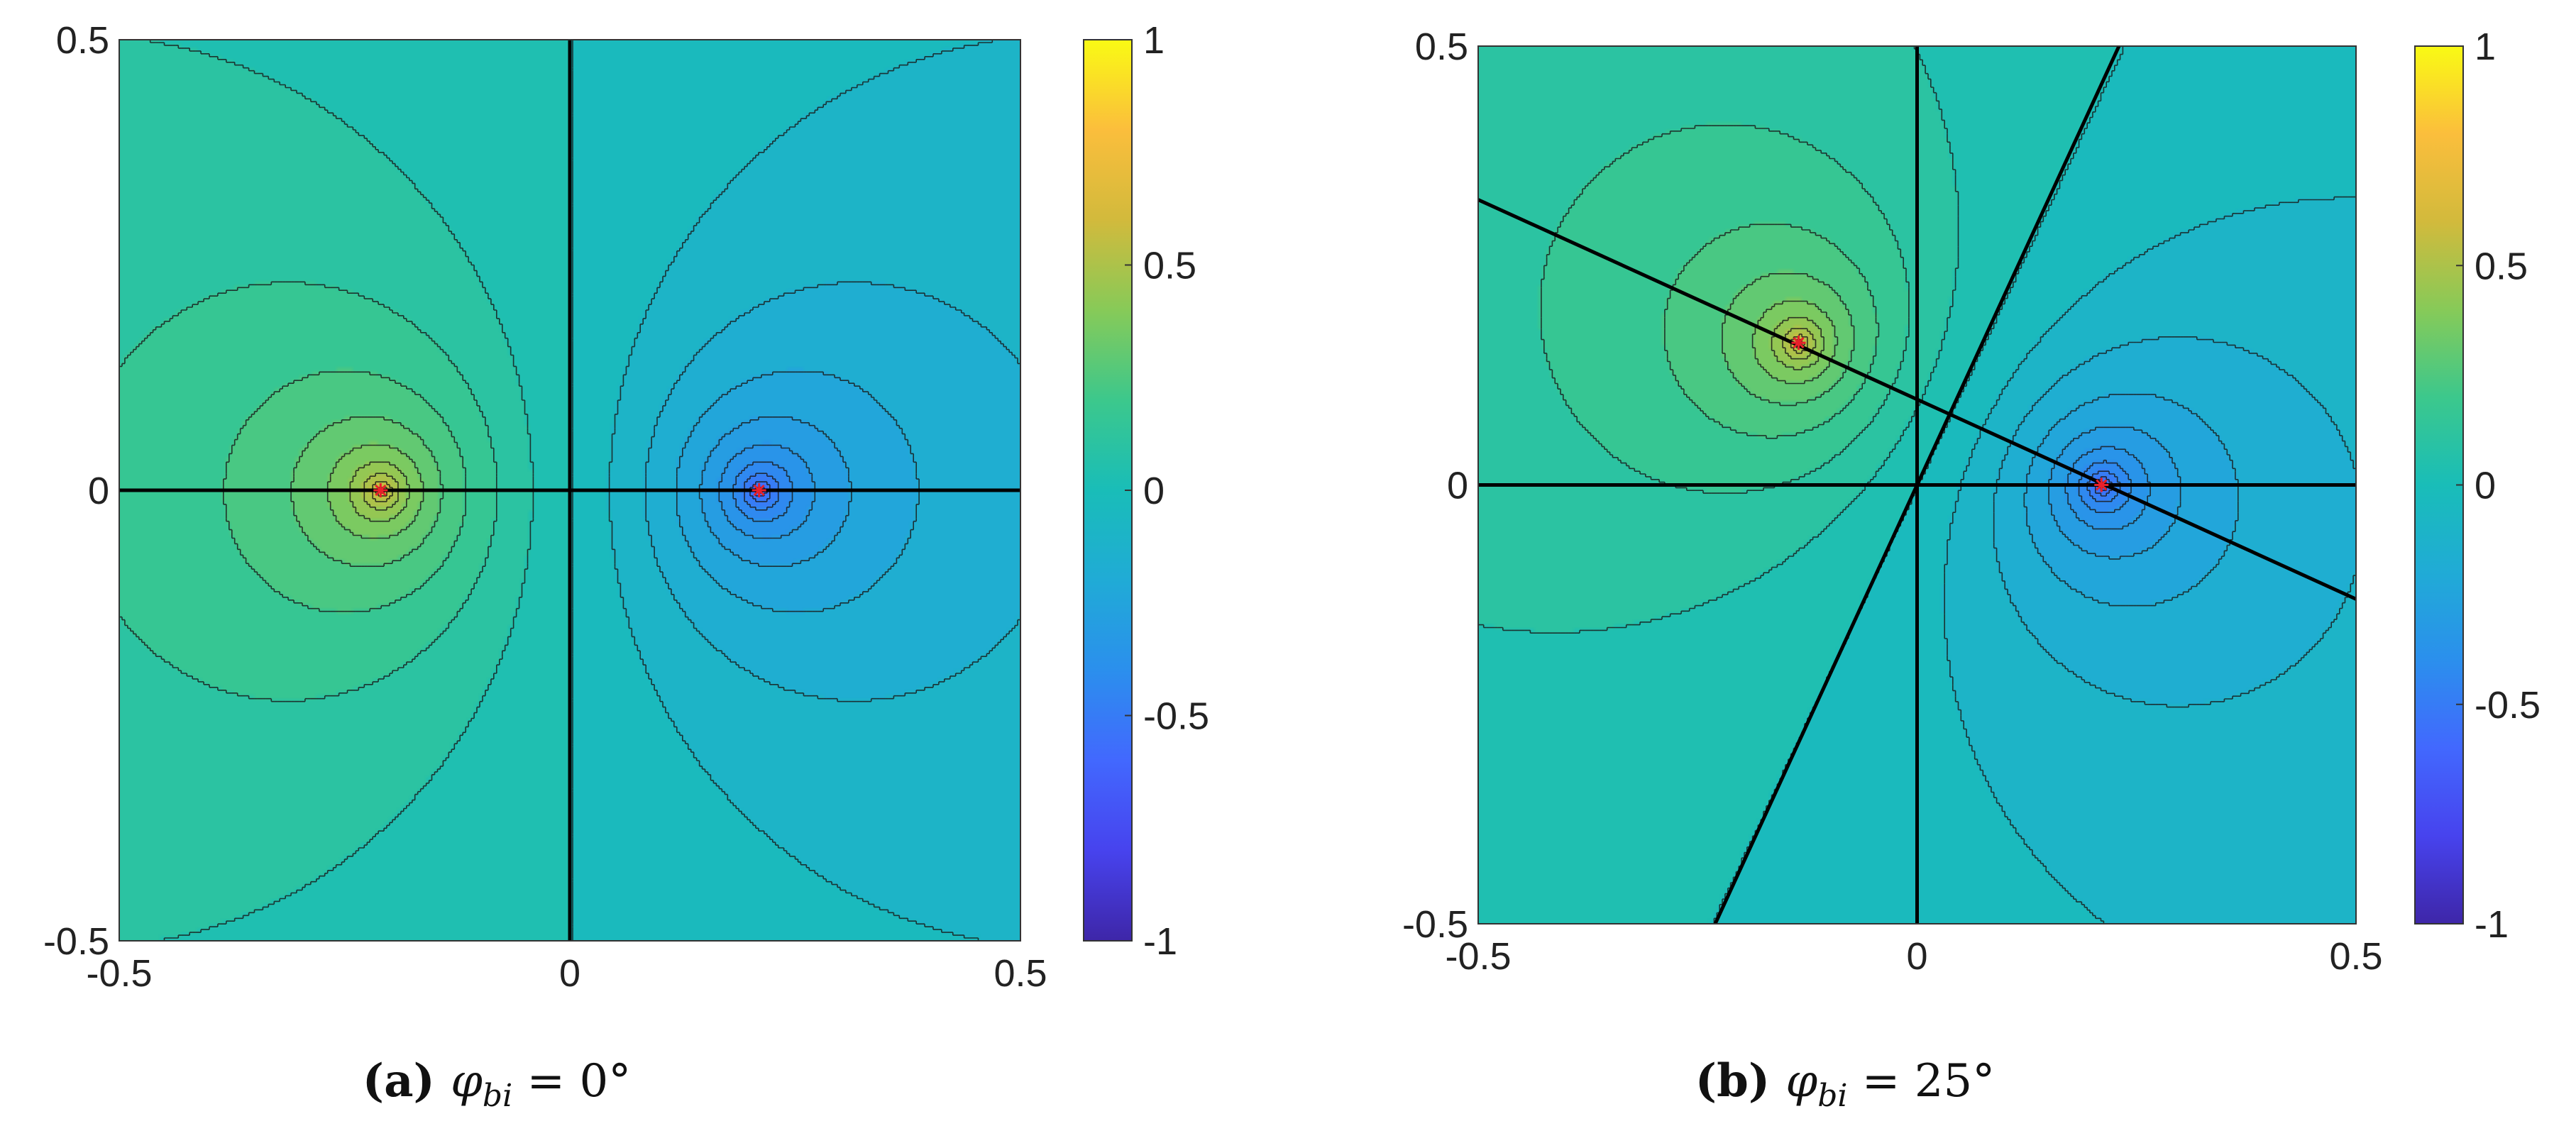 The width and height of the screenshot is (2576, 1126). What do you see at coordinates (497, 1084) in the screenshot?
I see `panel-caption: (a) φbi = 0°` at bounding box center [497, 1084].